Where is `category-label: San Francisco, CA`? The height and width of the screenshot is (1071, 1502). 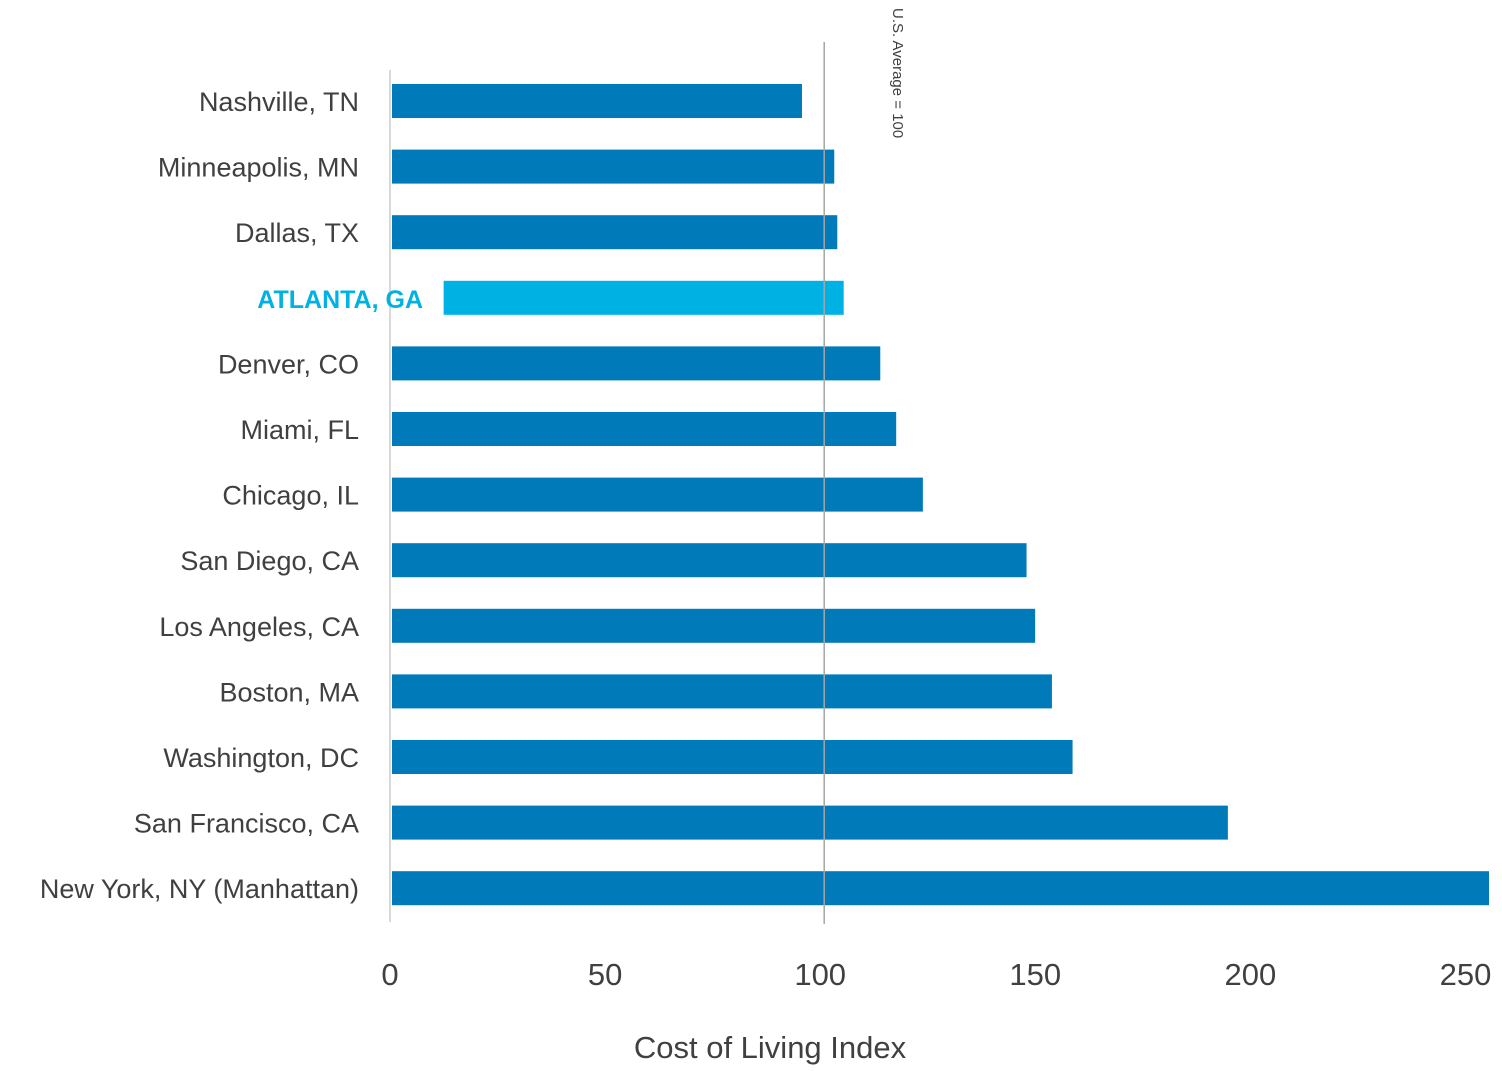
category-label: San Francisco, CA is located at coordinates (246, 824).